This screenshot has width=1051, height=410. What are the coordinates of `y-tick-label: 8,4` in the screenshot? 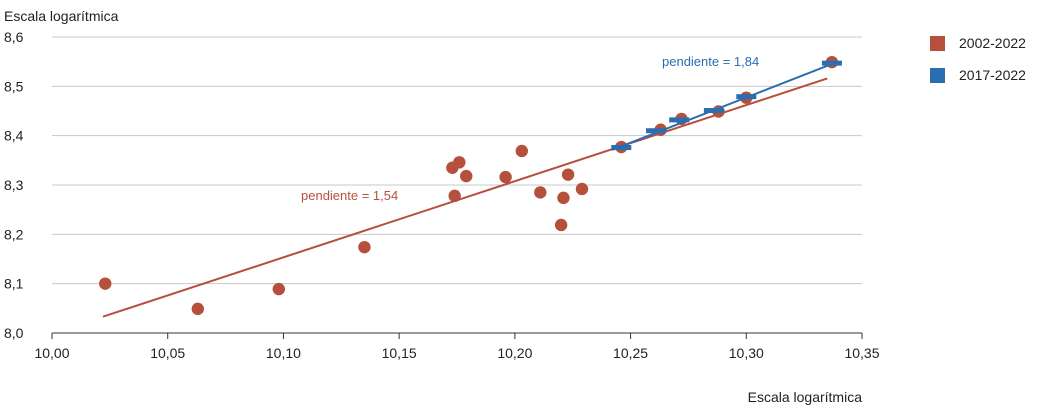 It's located at (14, 136).